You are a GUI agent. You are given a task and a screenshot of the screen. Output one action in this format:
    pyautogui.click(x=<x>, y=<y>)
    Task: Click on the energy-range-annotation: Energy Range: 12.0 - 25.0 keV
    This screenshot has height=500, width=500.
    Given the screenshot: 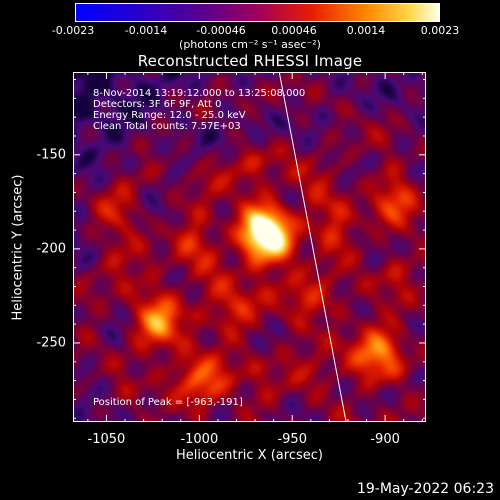 What is the action you would take?
    pyautogui.click(x=169, y=115)
    